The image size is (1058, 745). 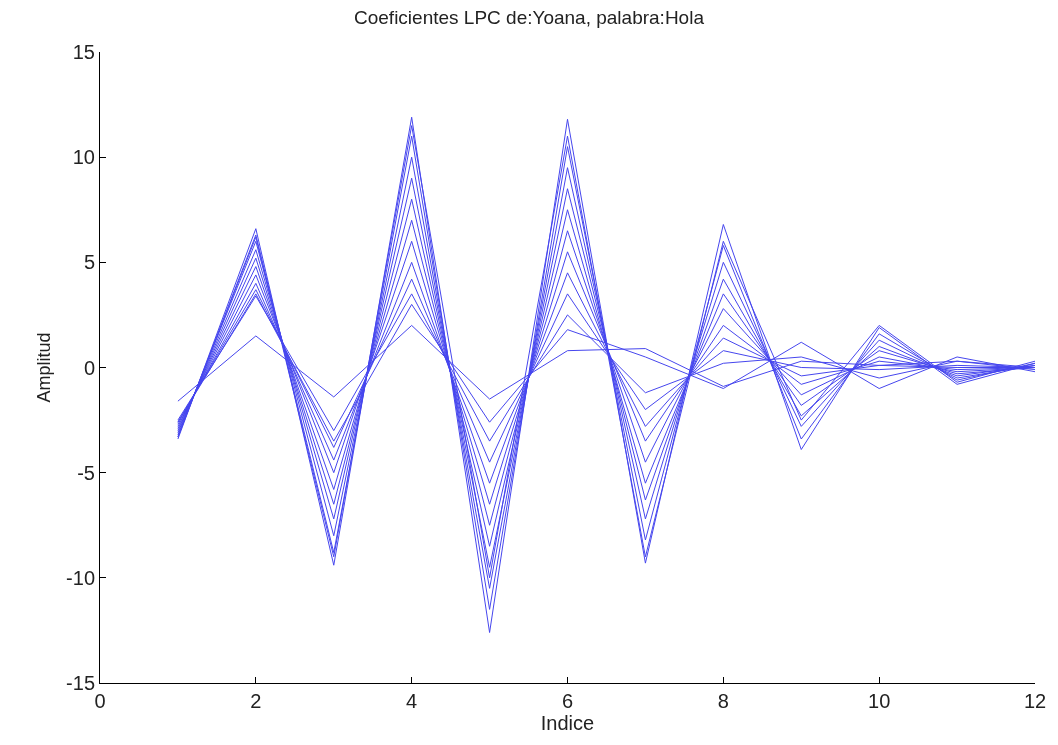 I want to click on y-axis-title: Amplitud, so click(x=44, y=367).